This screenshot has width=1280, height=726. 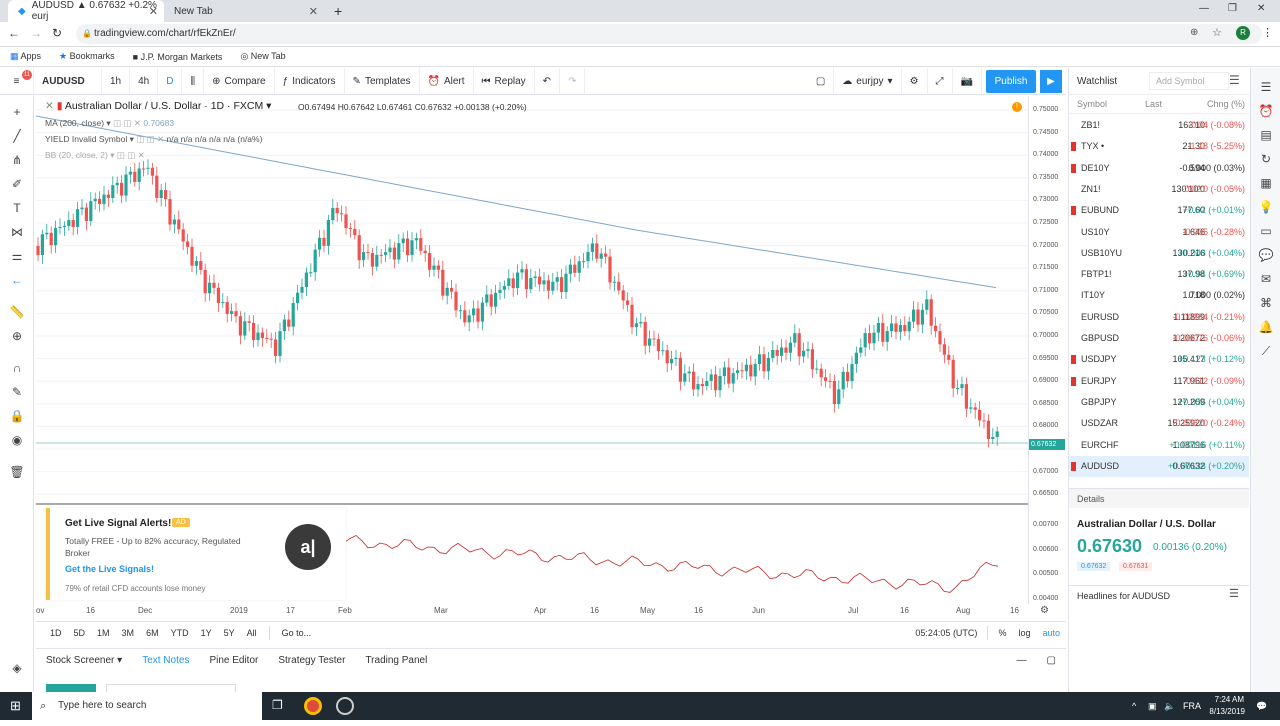 What do you see at coordinates (79, 632) in the screenshot?
I see `range-5d: 5D` at bounding box center [79, 632].